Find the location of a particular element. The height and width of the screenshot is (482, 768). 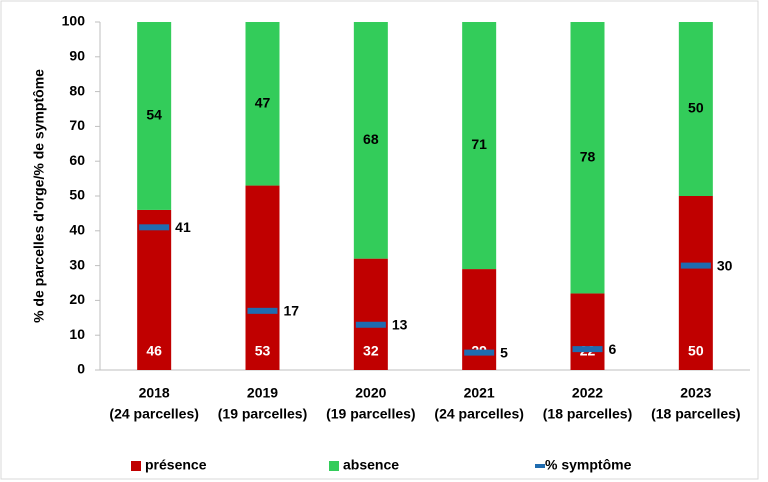

y-tick-label: 100 is located at coordinates (74, 21).